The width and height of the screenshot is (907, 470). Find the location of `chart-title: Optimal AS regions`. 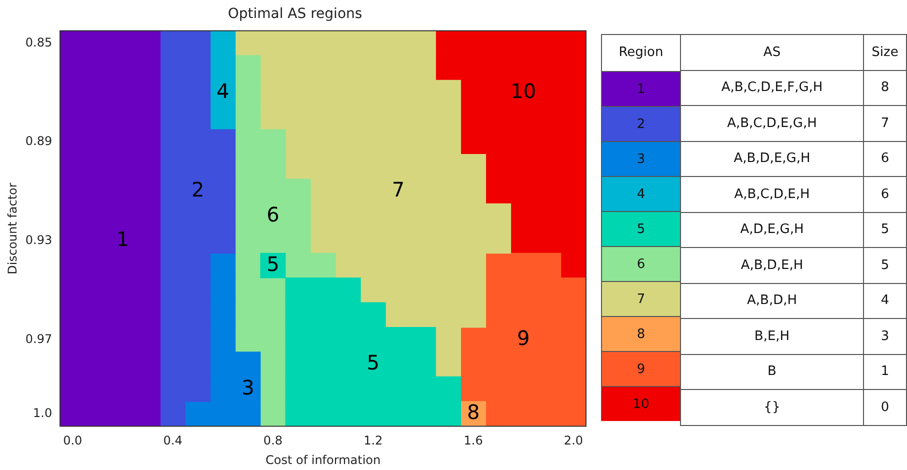

chart-title: Optimal AS regions is located at coordinates (295, 14).